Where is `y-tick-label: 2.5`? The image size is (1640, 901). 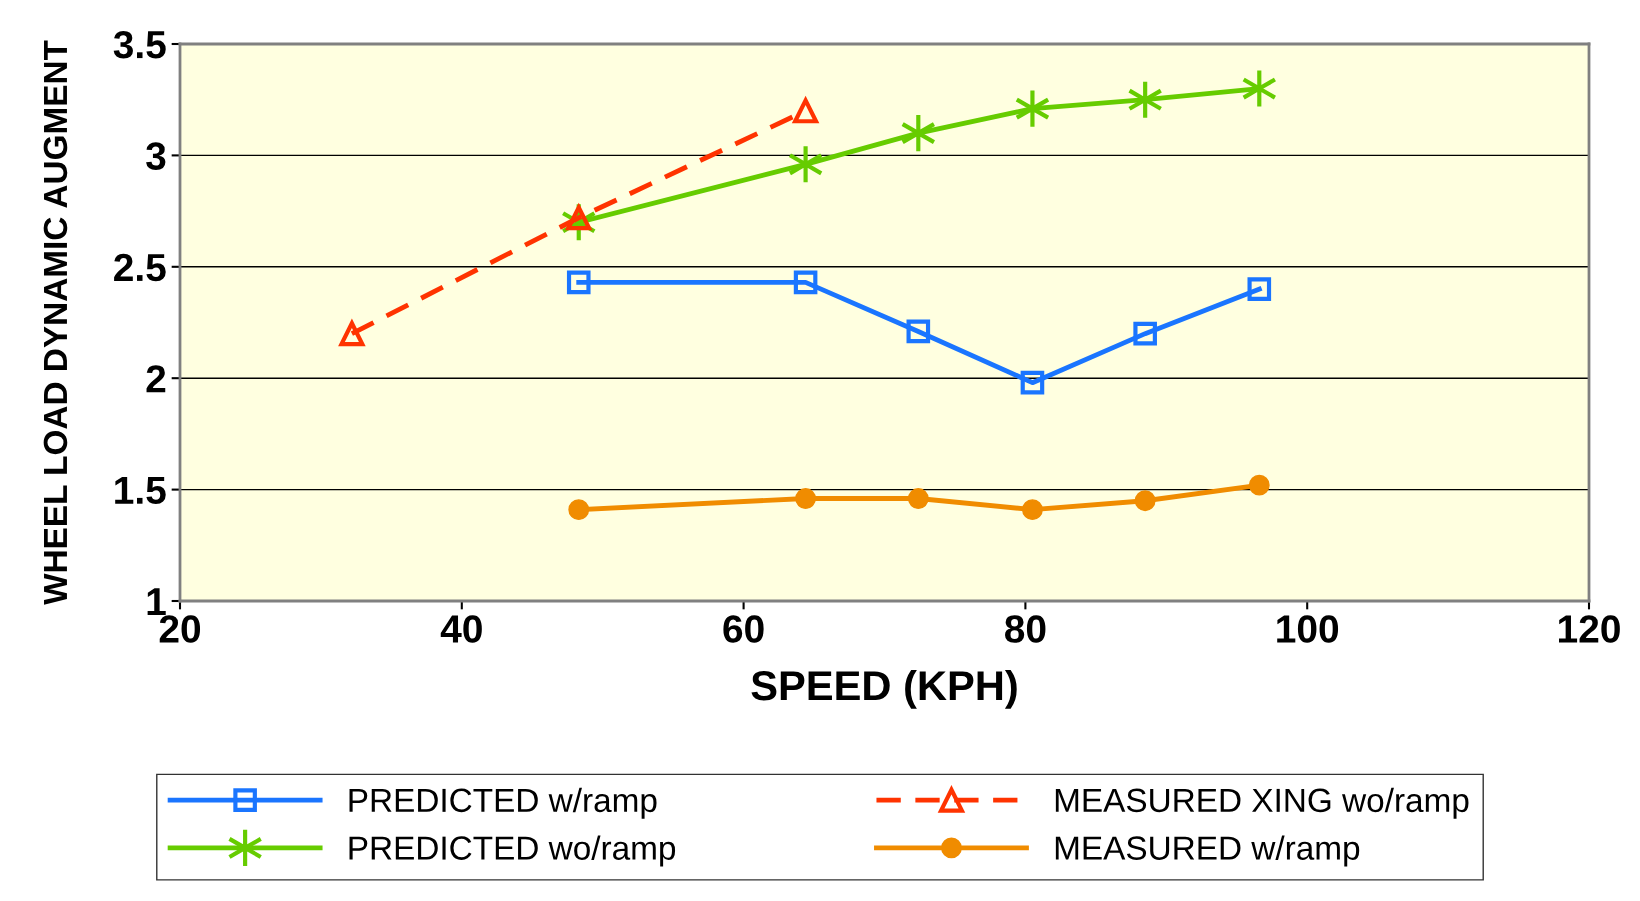
y-tick-label: 2.5 is located at coordinates (140, 267).